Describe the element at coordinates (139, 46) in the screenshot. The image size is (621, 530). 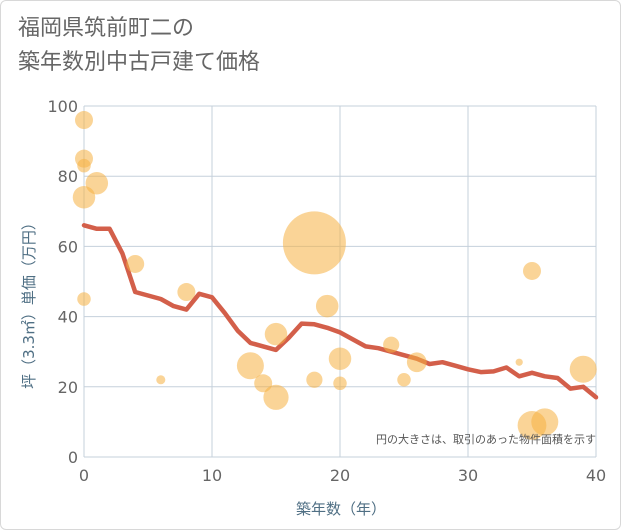
I see `chart-title: 福岡県筑前町二の 築年数別中古戸建て価格` at that location.